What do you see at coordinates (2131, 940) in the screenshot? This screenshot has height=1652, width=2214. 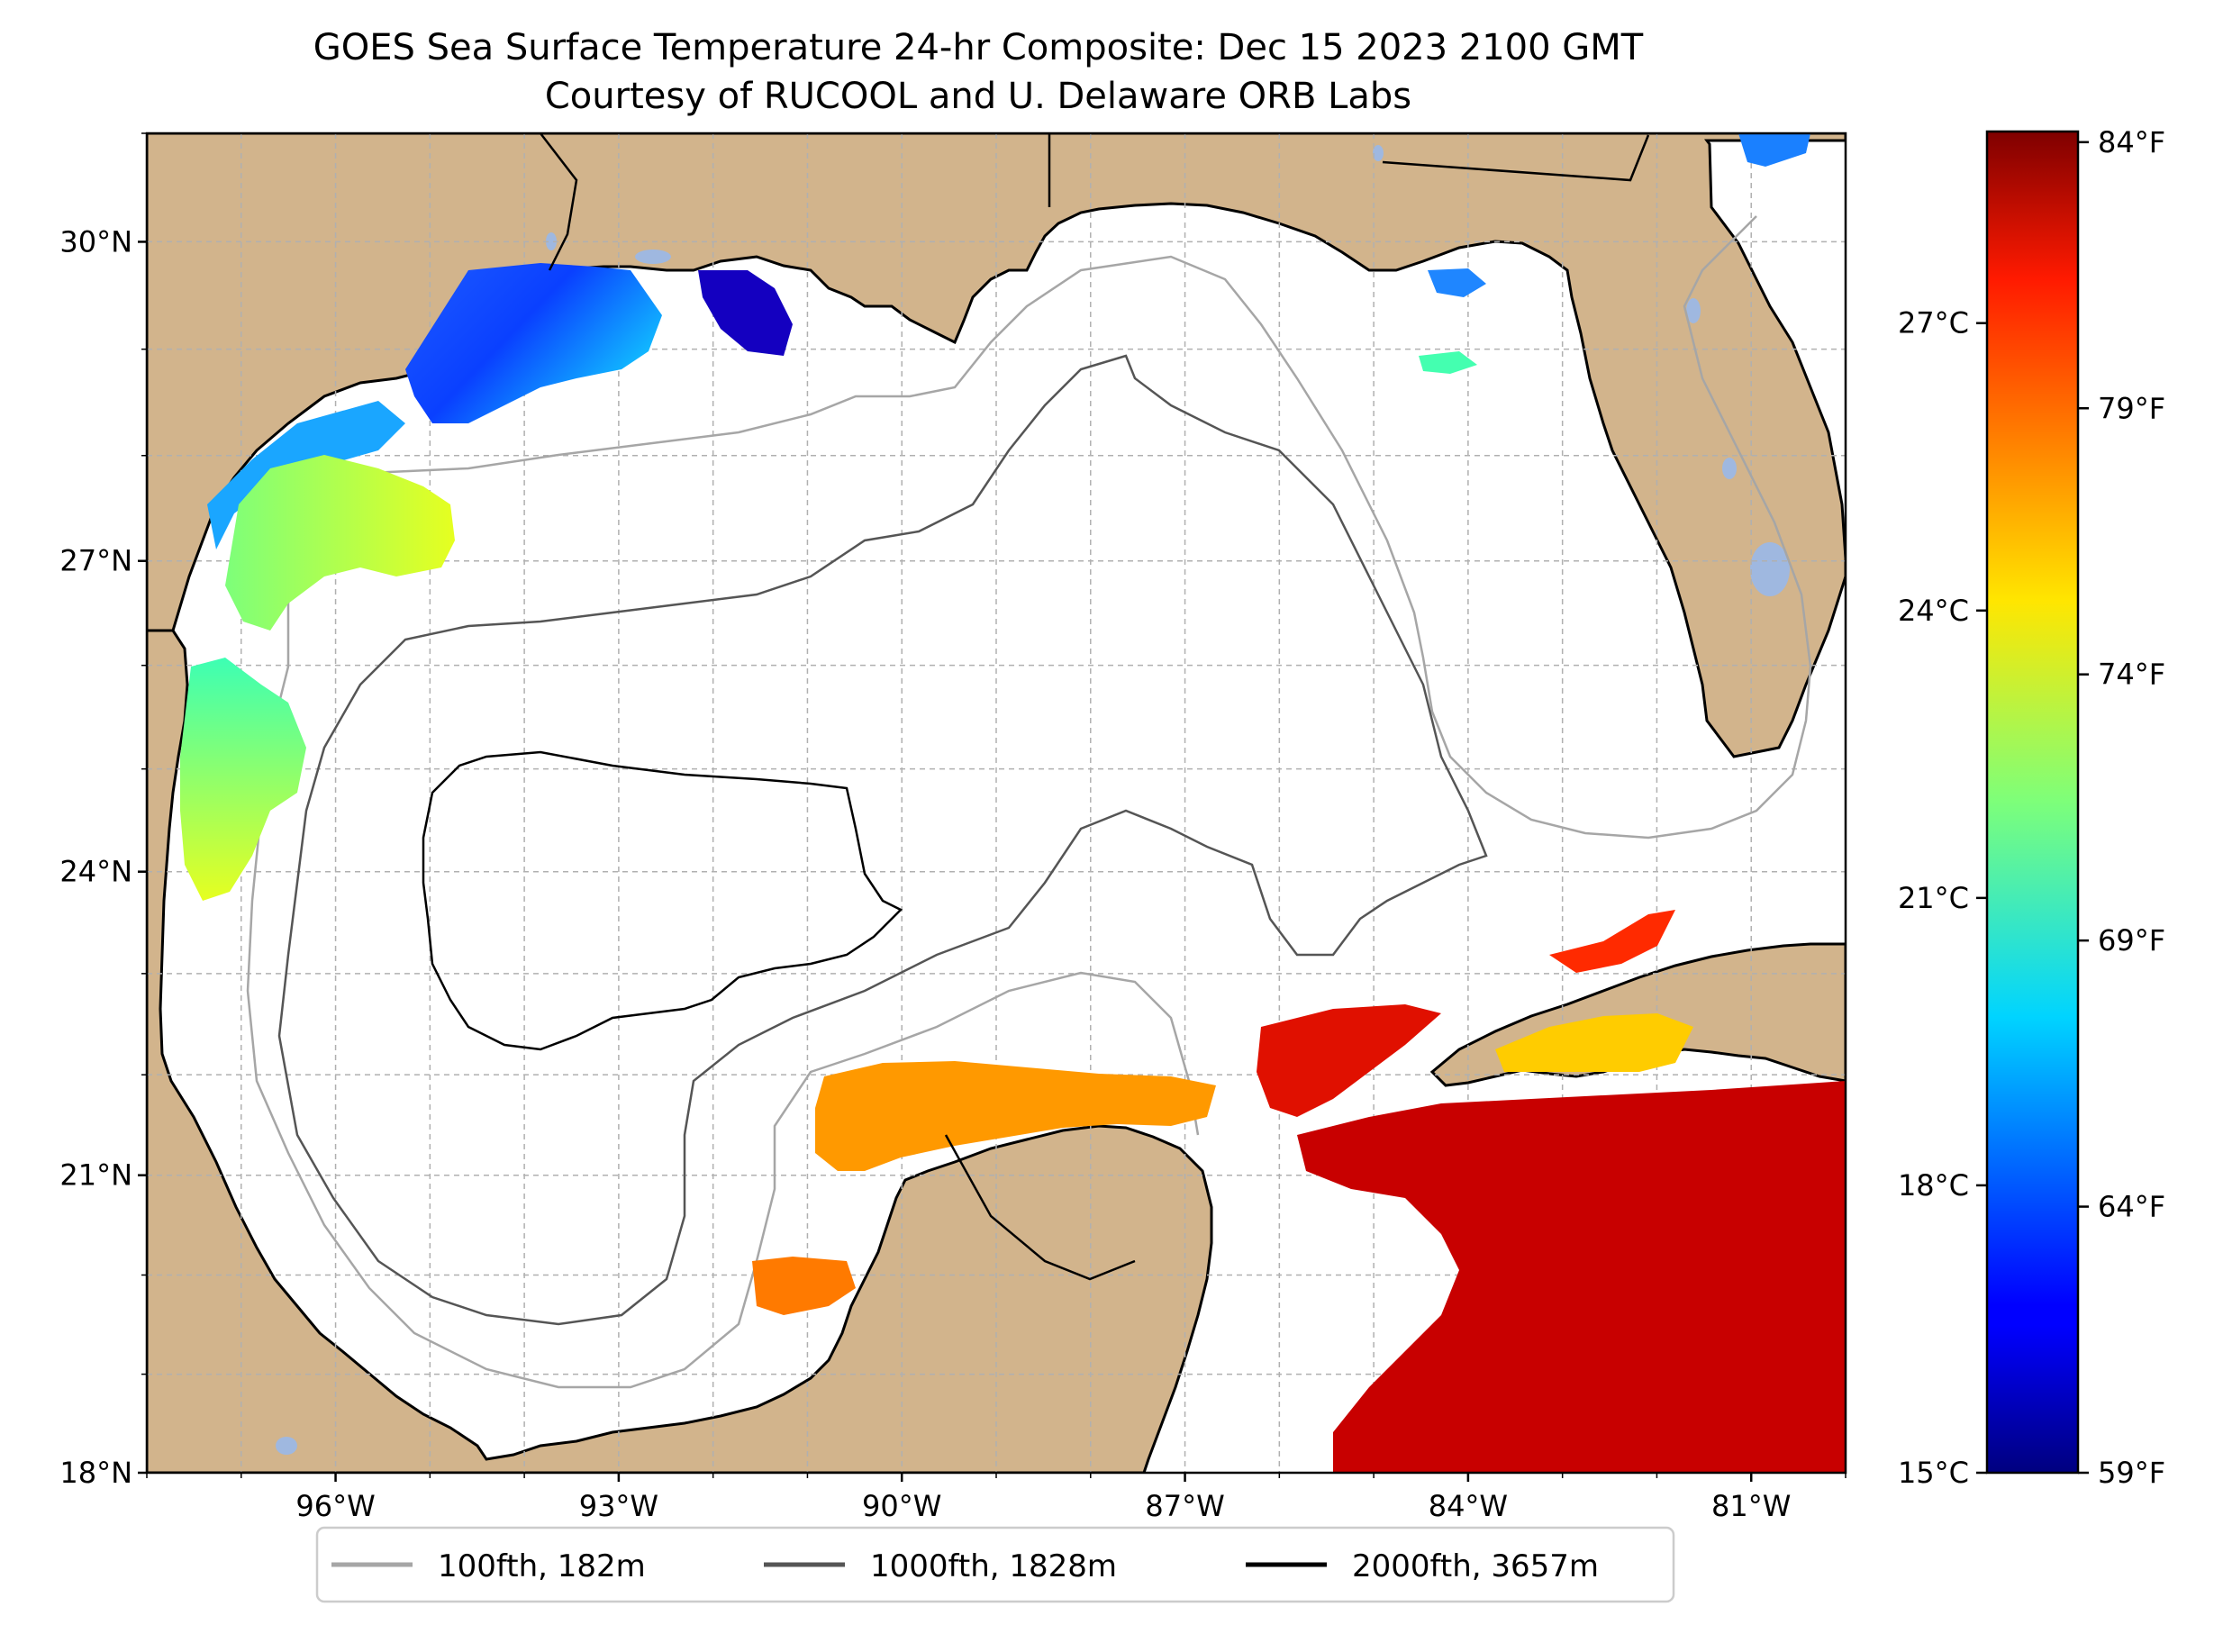 I see `fahrenheit-tick-label: 69°F` at bounding box center [2131, 940].